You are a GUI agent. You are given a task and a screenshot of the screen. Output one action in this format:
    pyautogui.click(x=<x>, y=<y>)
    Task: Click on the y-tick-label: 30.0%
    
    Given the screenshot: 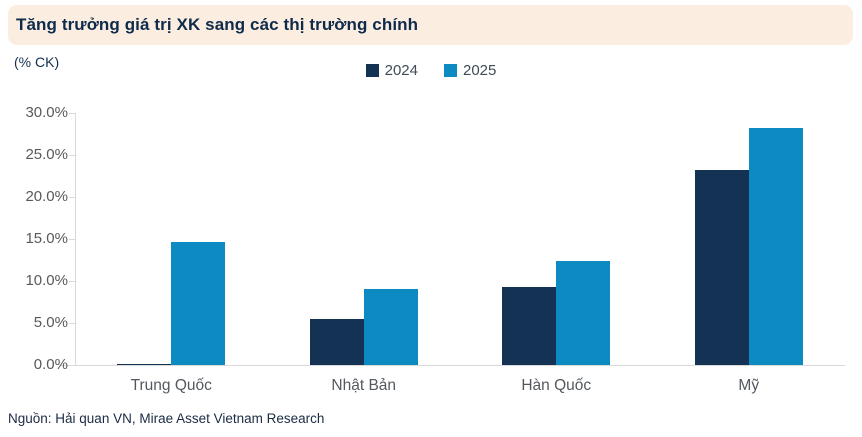 What is the action you would take?
    pyautogui.click(x=46, y=112)
    